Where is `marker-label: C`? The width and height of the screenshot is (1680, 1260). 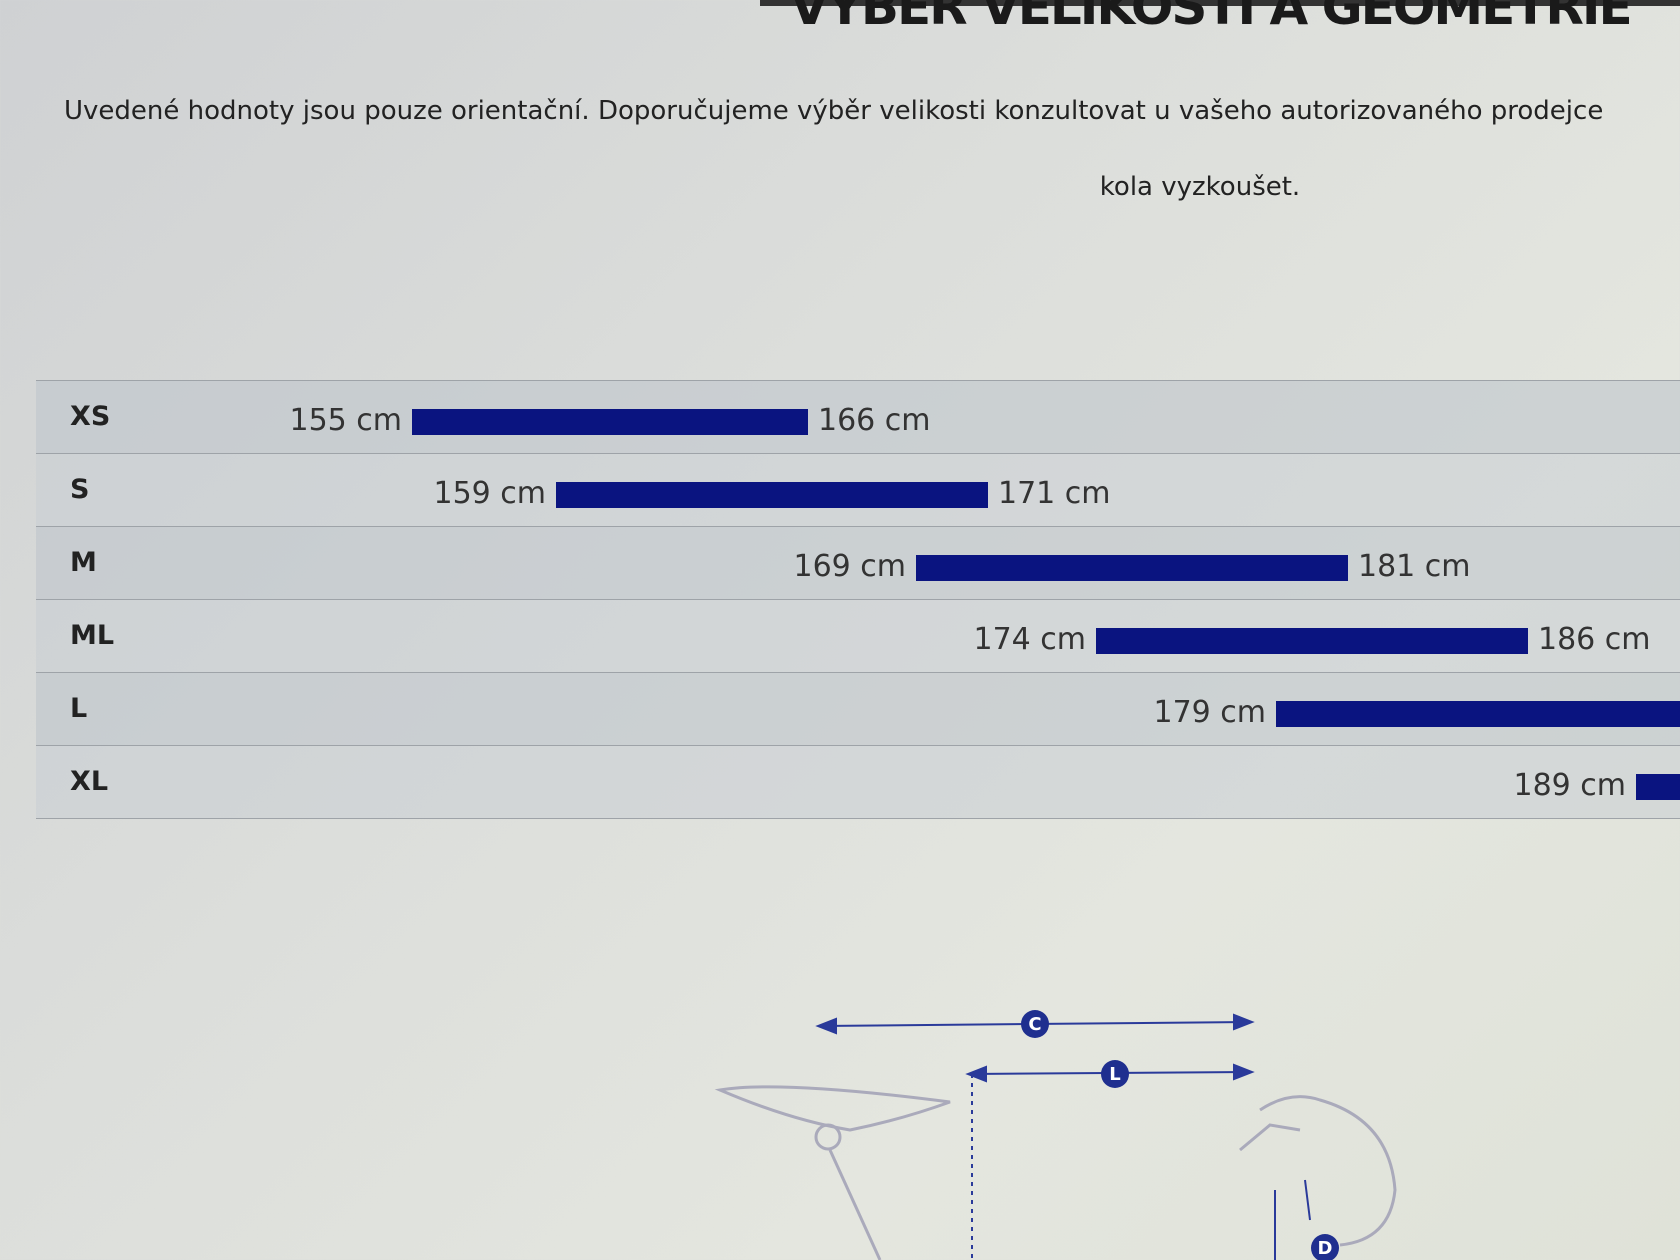
marker-label: C is located at coordinates (1034, 1024).